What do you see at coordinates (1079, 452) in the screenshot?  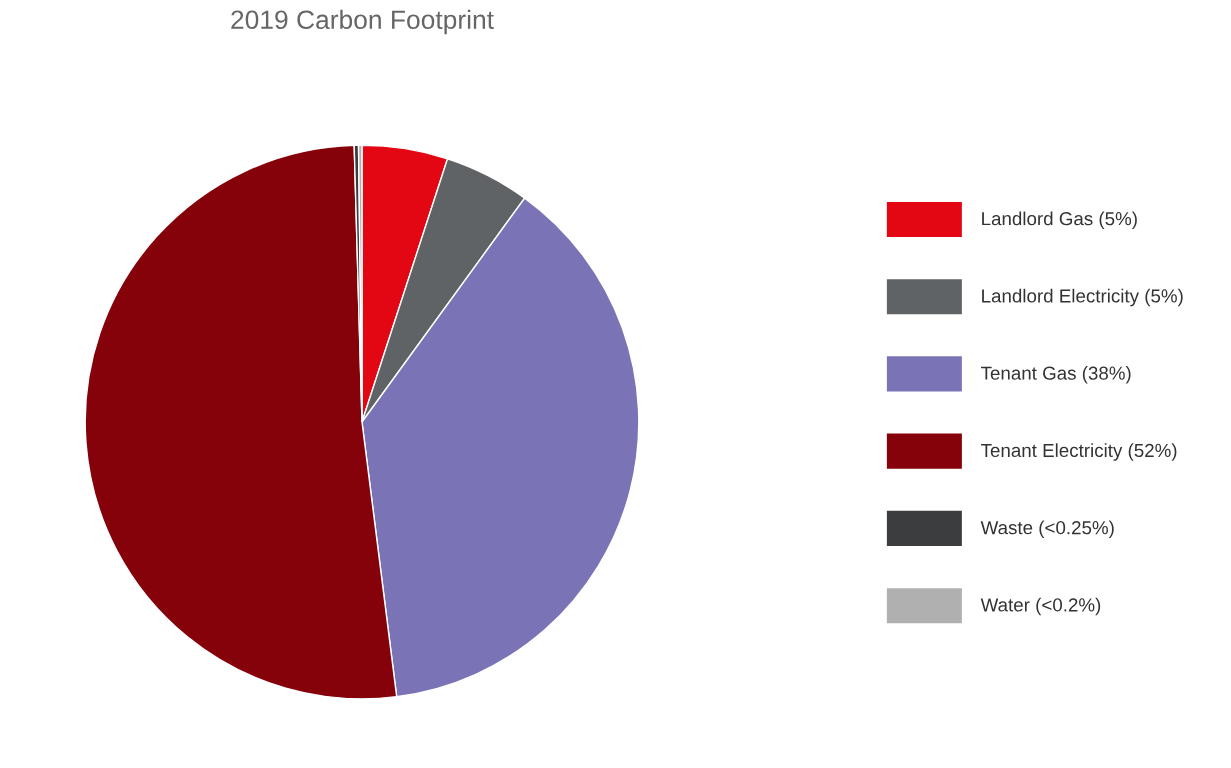 I see `legend-label: Tenant Electricity (52%)` at bounding box center [1079, 452].